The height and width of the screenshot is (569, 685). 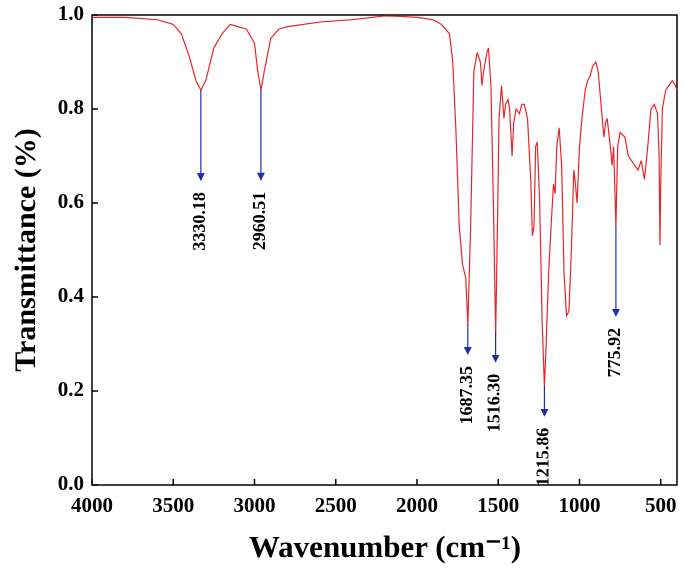 What do you see at coordinates (494, 403) in the screenshot?
I see `peak-label: 1516.30` at bounding box center [494, 403].